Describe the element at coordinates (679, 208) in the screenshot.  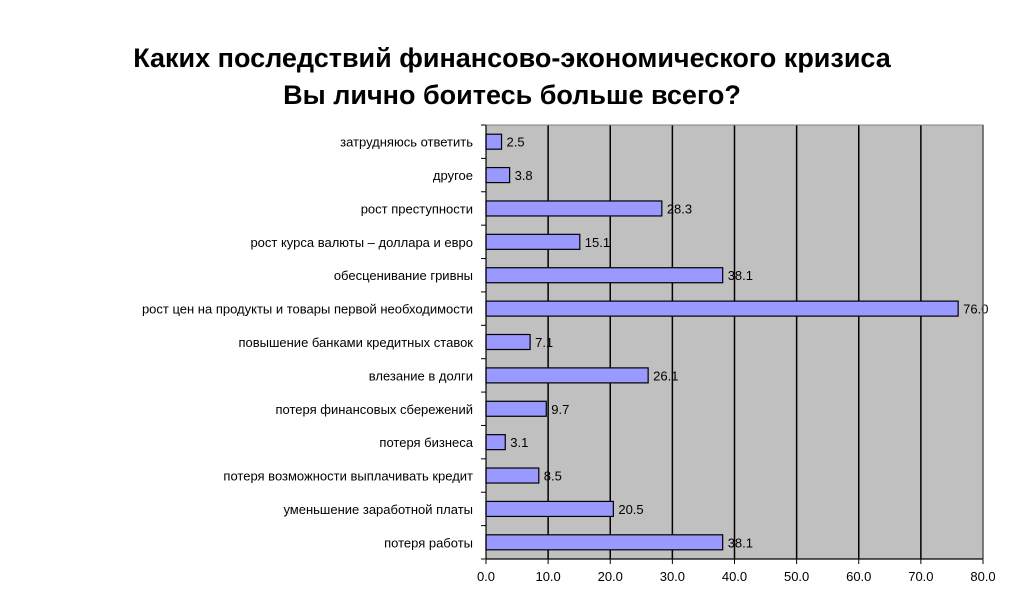
I see `data-label: 28.3` at that location.